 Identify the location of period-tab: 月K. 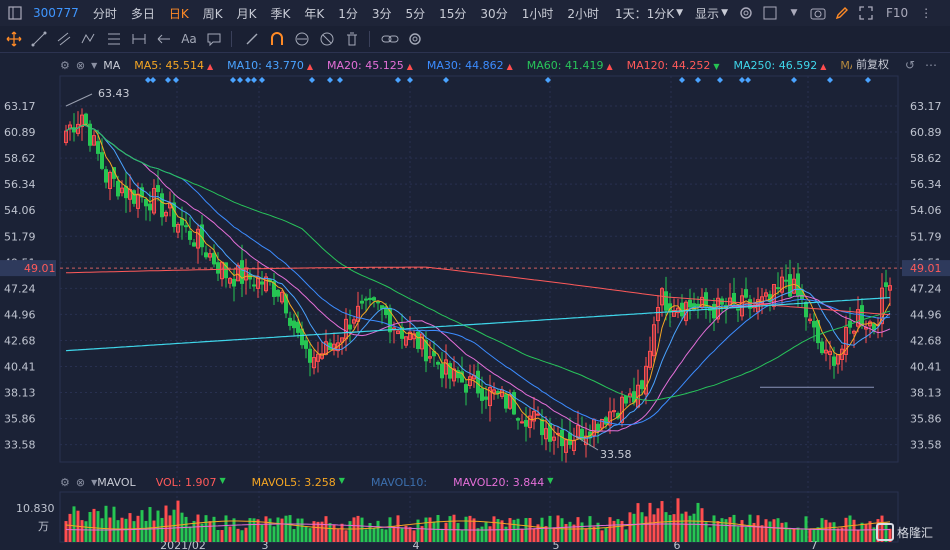
(246, 13).